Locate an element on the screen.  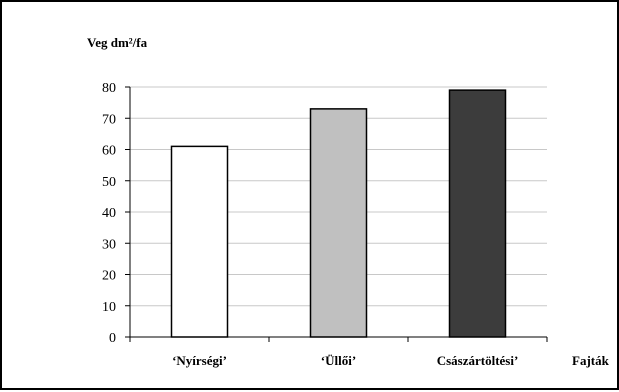
x-axis-title: Fajták is located at coordinates (591, 360).